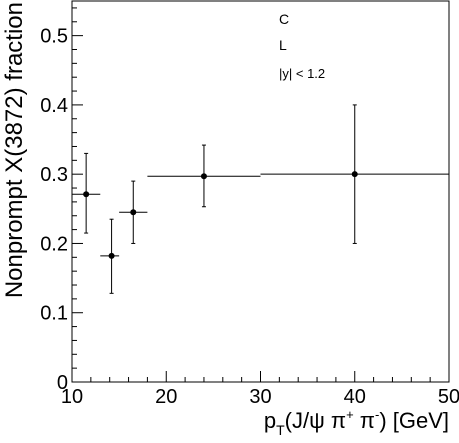 This screenshot has height=443, width=459. What do you see at coordinates (355, 397) in the screenshot?
I see `x-tick-label: 40` at bounding box center [355, 397].